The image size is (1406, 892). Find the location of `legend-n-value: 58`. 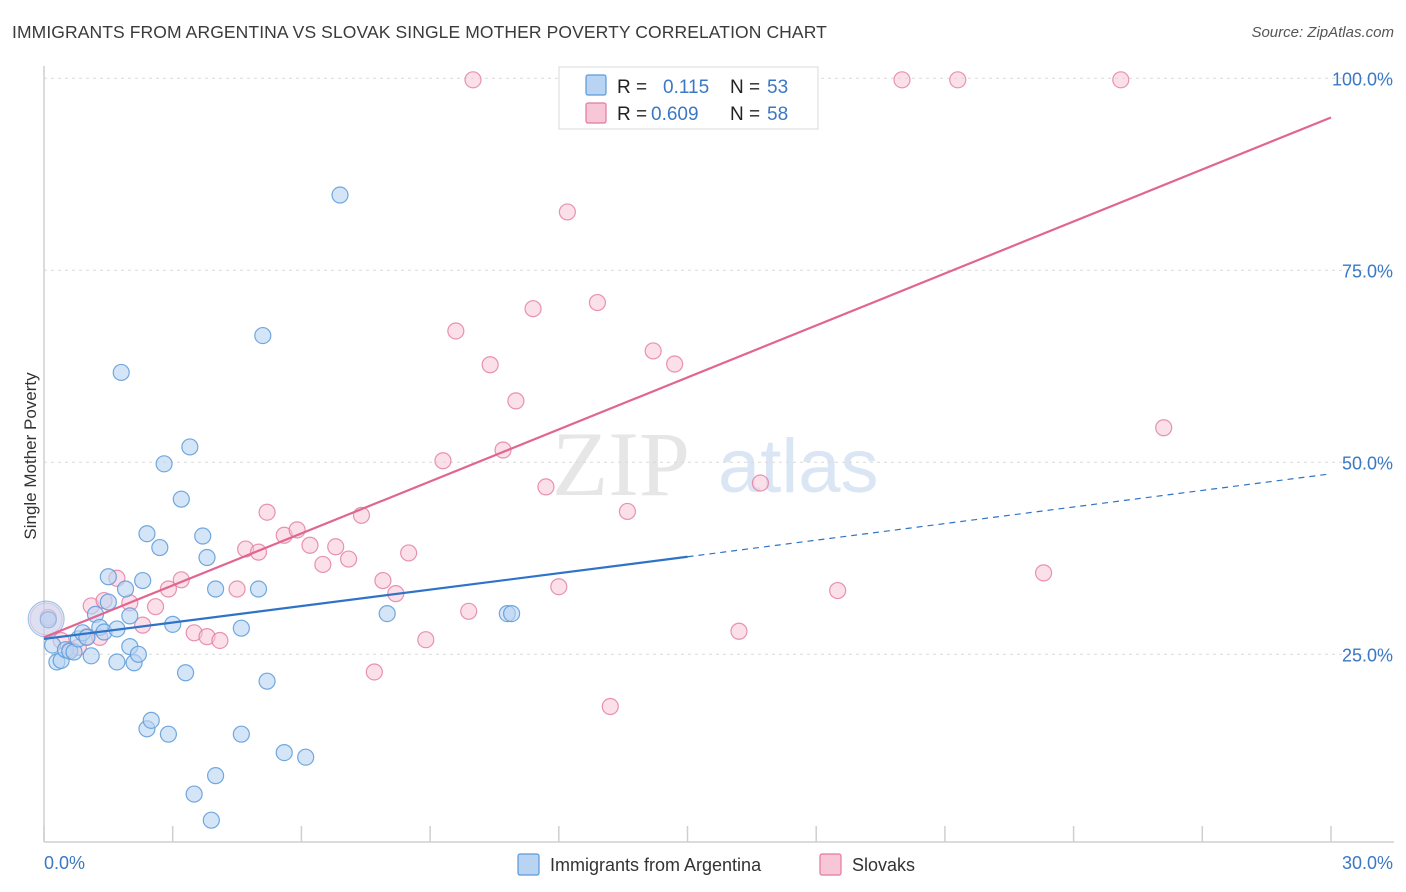

legend-n-value: 58 is located at coordinates (777, 114).